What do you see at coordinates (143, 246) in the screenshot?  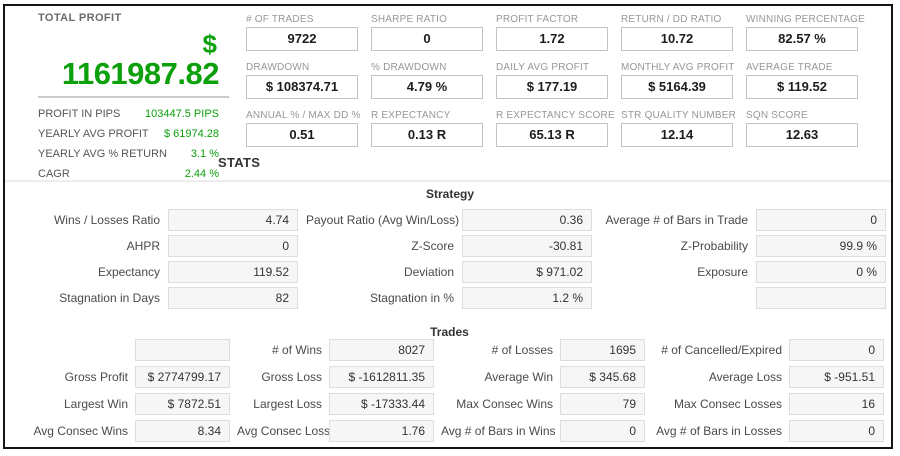 I see `strategy-stat-label: AHPR` at bounding box center [143, 246].